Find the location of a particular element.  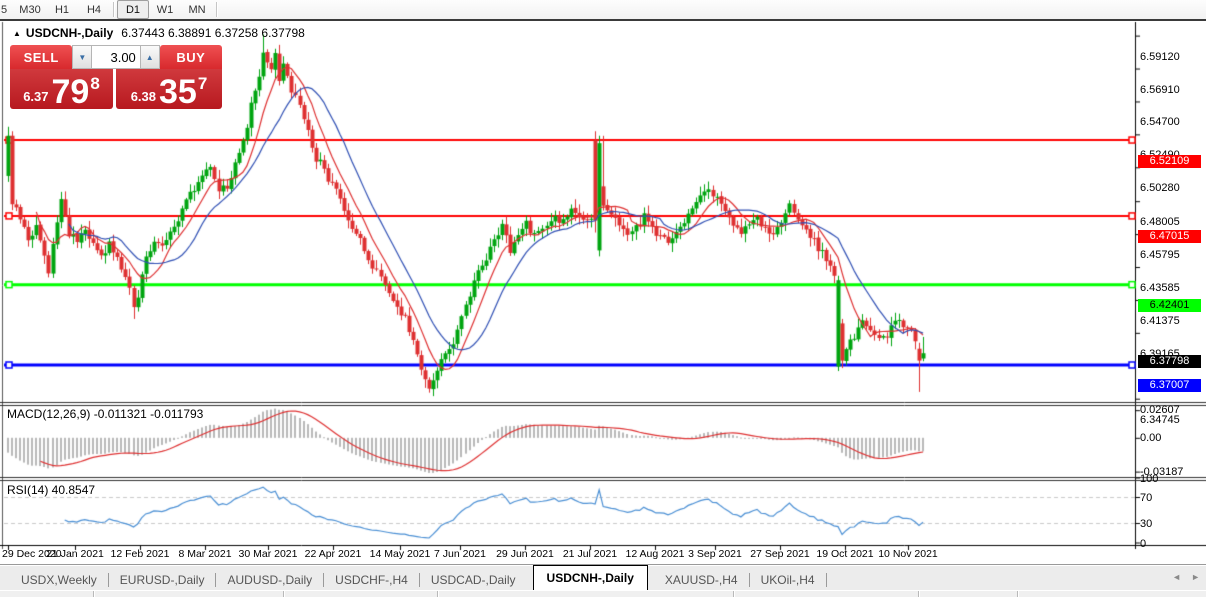

volume-increase-button: ▲ is located at coordinates (149, 57).